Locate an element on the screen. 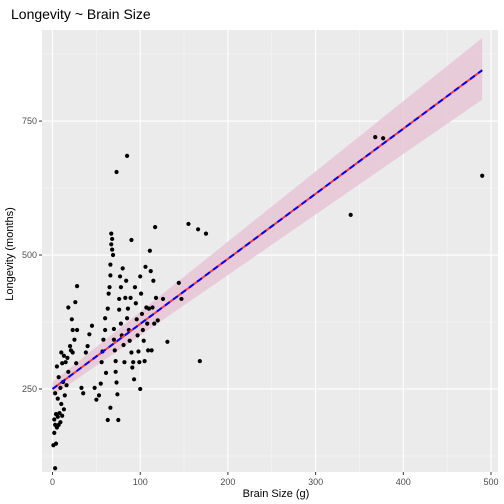  x-tick-label: 200 is located at coordinates (227, 482).